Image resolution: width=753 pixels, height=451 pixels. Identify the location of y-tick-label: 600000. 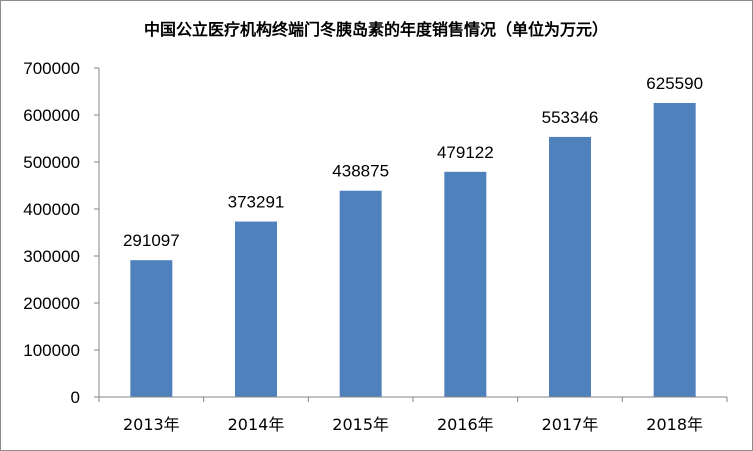
(51, 115).